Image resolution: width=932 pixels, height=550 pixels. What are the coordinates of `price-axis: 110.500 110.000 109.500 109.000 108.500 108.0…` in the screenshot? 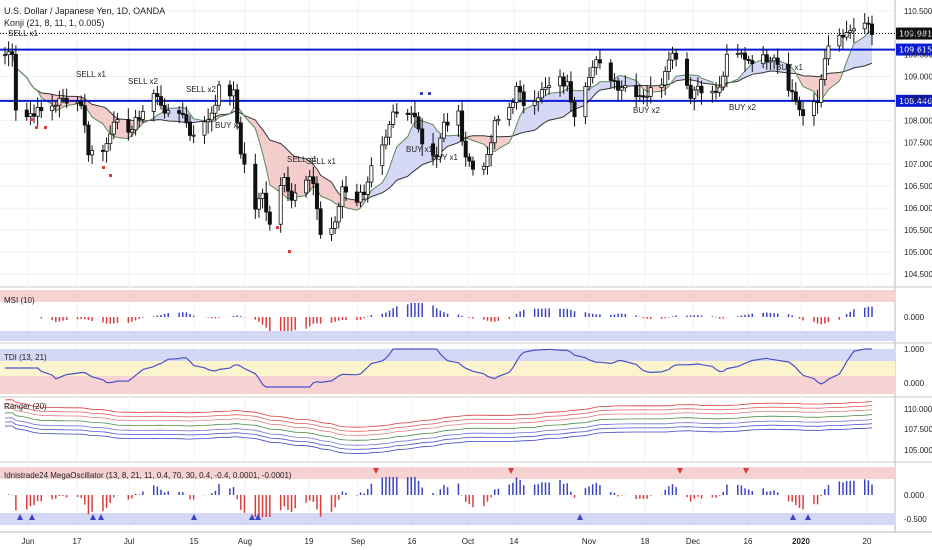 It's located at (918, 143).